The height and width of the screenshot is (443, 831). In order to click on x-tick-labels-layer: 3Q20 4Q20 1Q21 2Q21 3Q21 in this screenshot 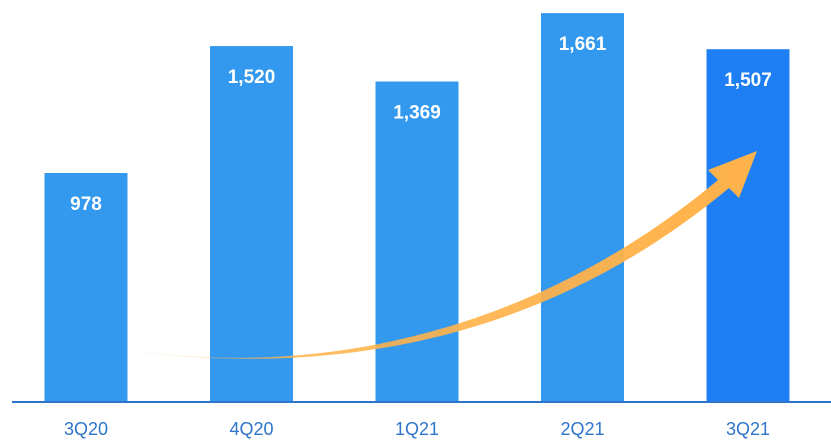, I will do `click(417, 429)`.